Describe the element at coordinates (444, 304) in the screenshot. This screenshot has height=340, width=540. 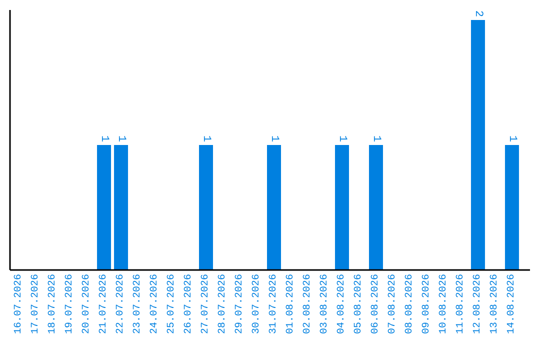
I see `x-tick-label: 10.08.2026` at that location.